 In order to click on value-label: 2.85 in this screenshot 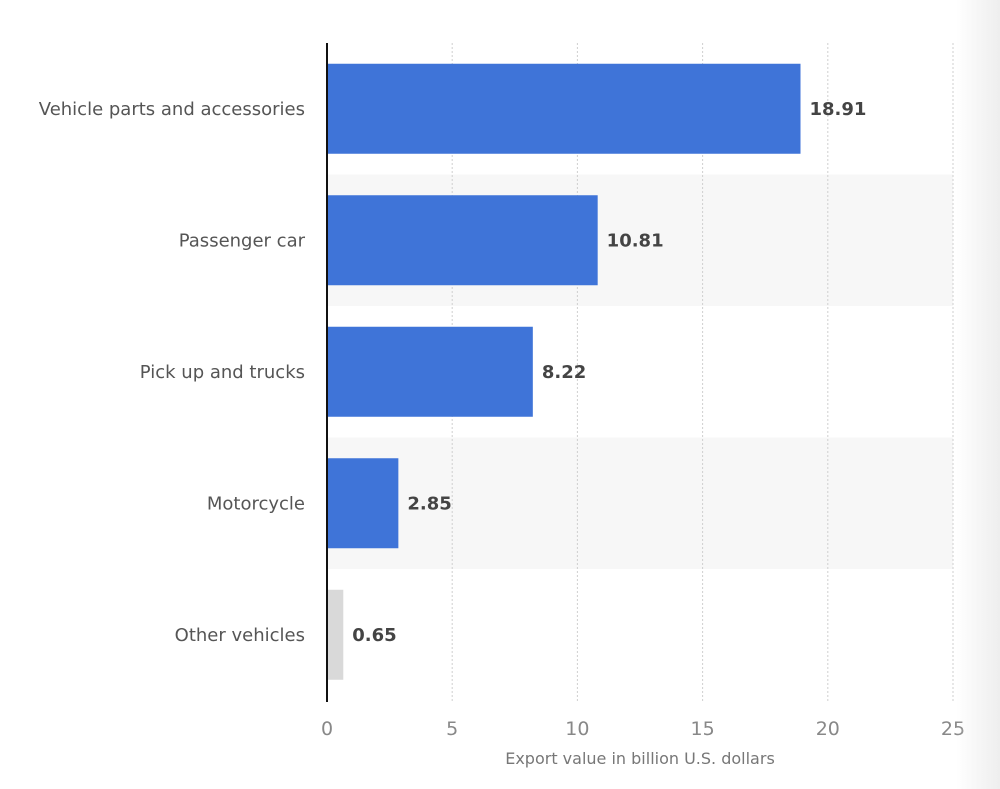, I will do `click(429, 503)`.